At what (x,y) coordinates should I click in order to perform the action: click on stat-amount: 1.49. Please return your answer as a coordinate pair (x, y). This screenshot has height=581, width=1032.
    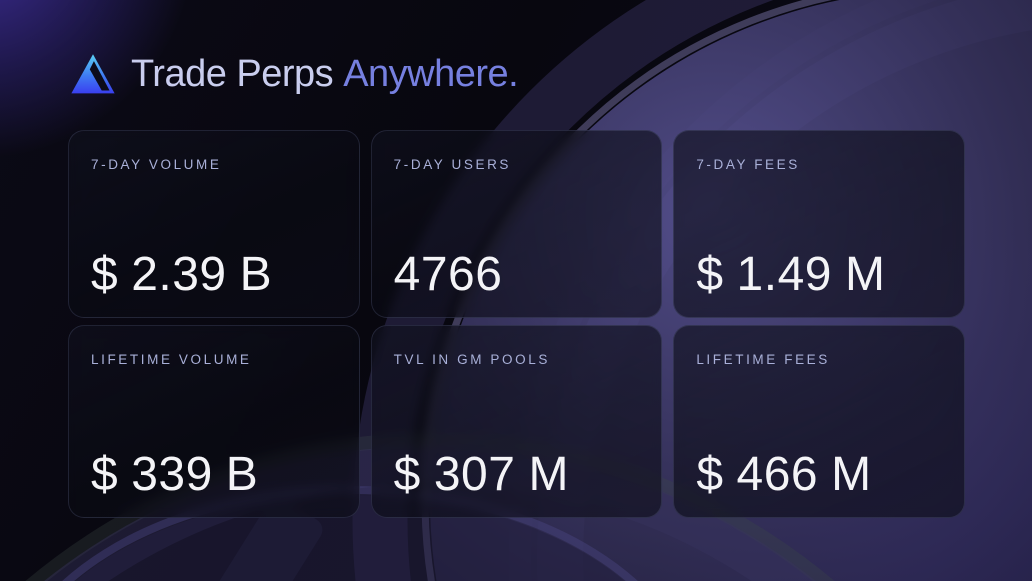
    Looking at the image, I should click on (784, 274).